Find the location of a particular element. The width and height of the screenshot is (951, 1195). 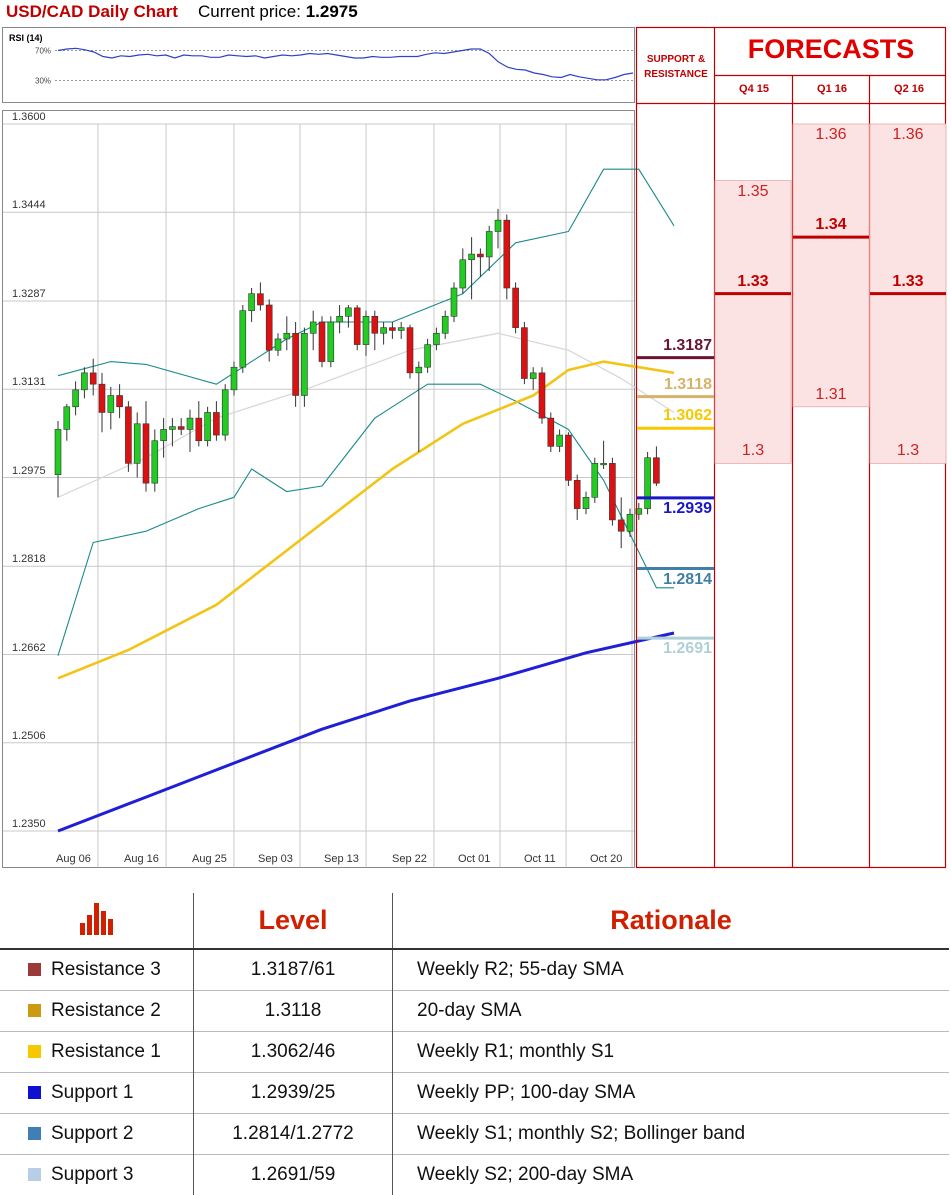

bar-chart-icon is located at coordinates (96, 918).